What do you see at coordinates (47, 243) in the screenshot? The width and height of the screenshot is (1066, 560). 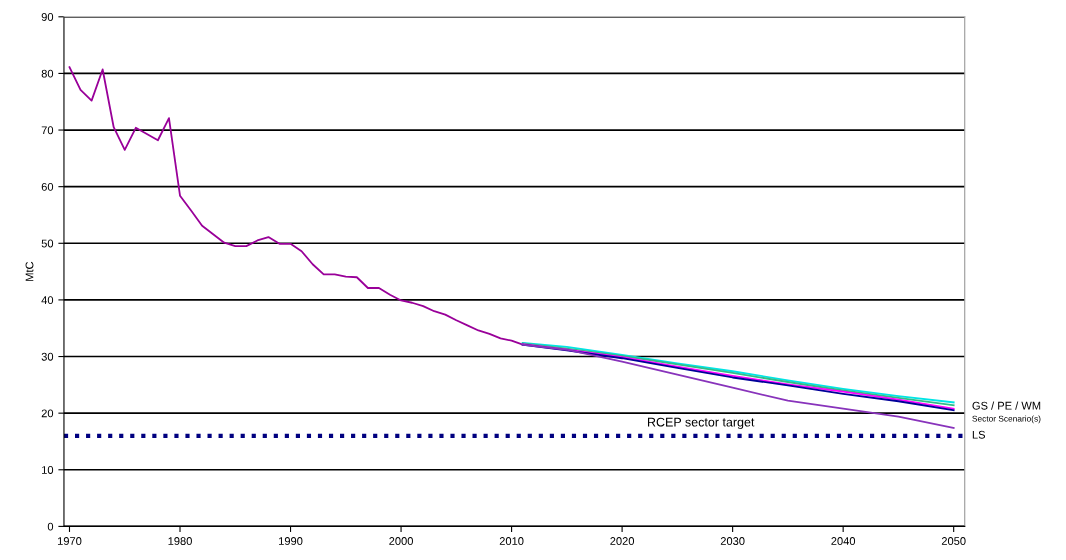 I see `y-tick-label: 50` at bounding box center [47, 243].